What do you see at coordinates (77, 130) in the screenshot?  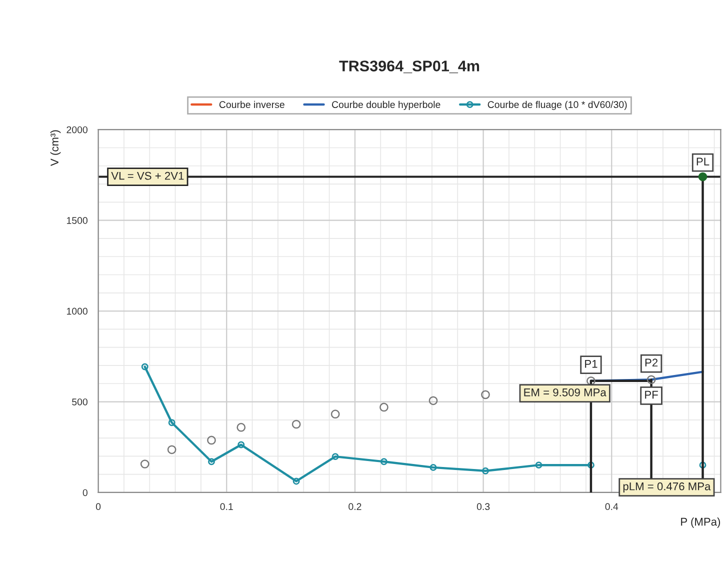 I see `y-tick-label: 2000` at bounding box center [77, 130].